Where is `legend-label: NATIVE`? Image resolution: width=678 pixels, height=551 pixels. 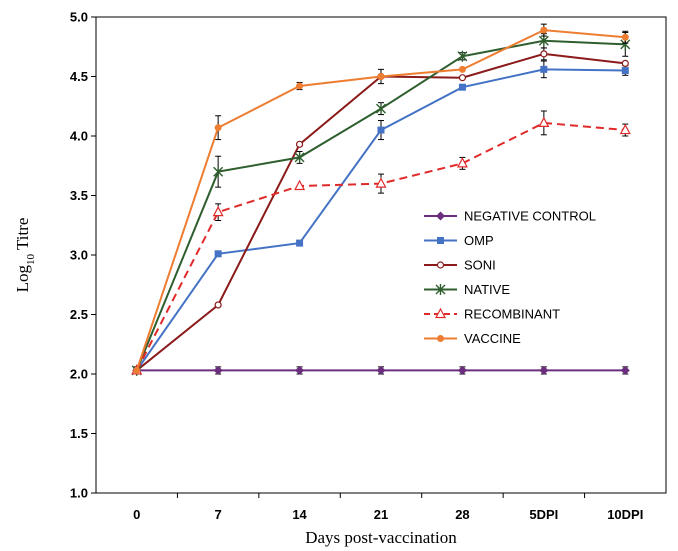
legend-label: NATIVE is located at coordinates (487, 289).